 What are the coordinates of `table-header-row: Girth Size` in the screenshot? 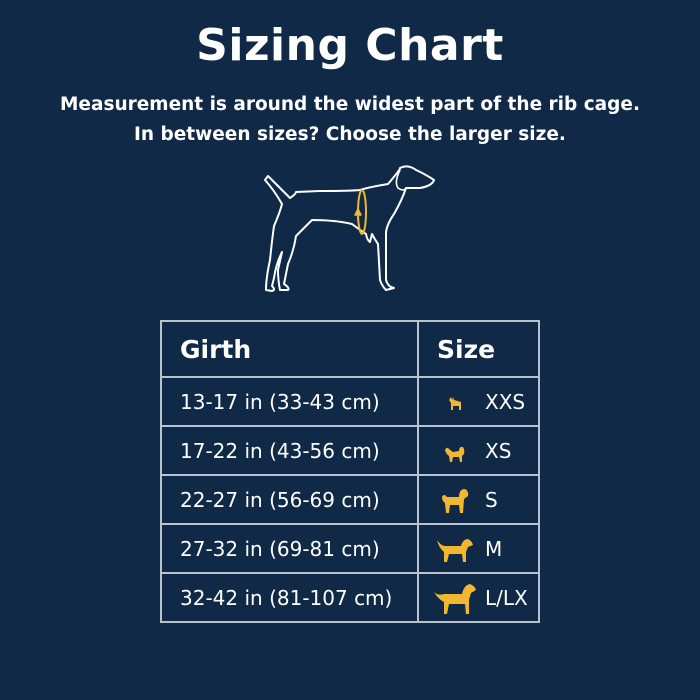 It's located at (350, 349).